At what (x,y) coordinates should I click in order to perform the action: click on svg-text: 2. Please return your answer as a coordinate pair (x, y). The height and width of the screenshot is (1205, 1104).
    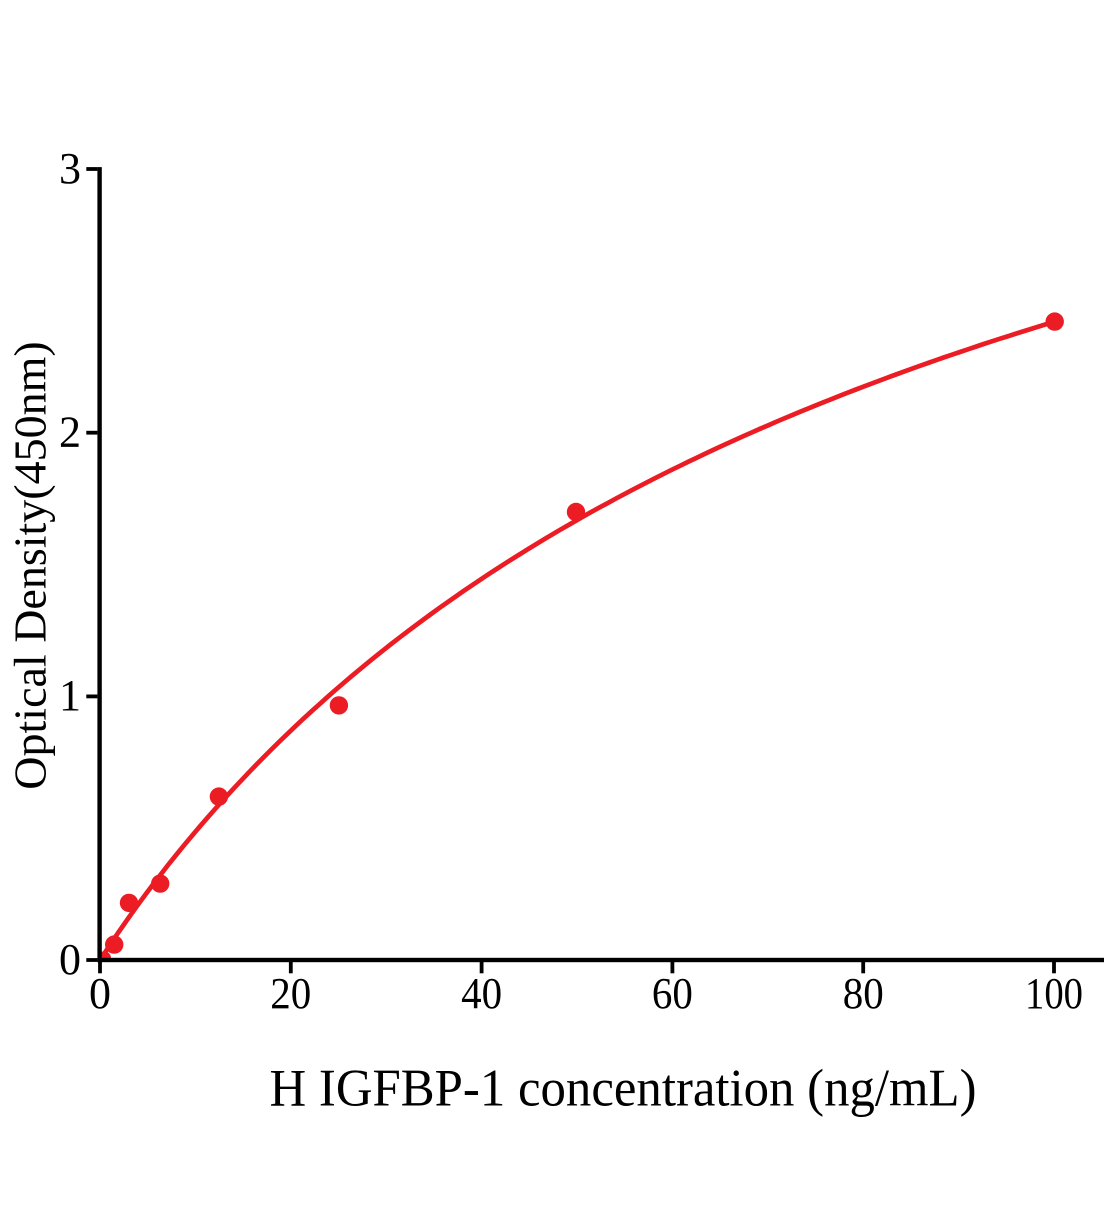
    Looking at the image, I should click on (70, 432).